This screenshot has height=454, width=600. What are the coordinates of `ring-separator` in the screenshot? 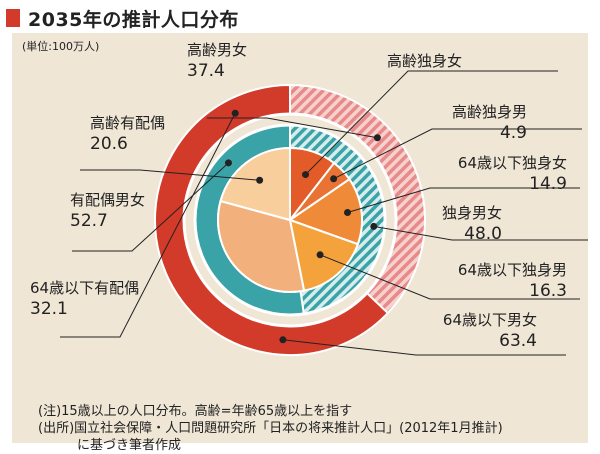 It's located at (290, 220).